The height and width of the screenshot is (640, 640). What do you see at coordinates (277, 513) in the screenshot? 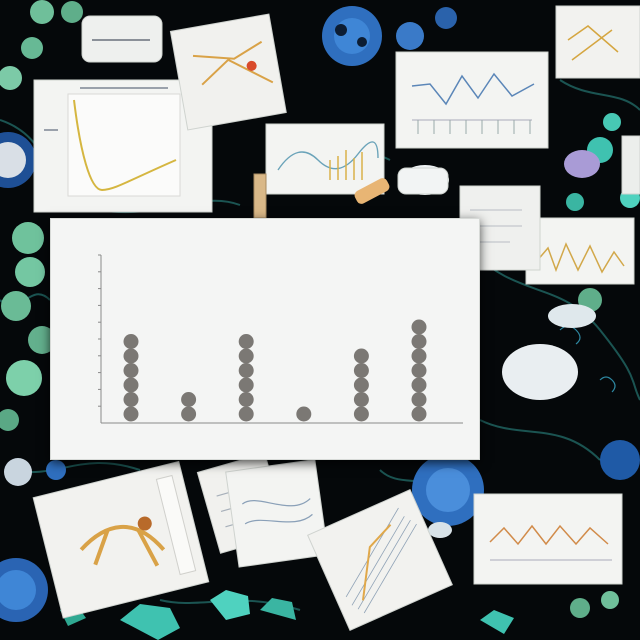
I see `card-bottom-center-b` at bounding box center [277, 513].